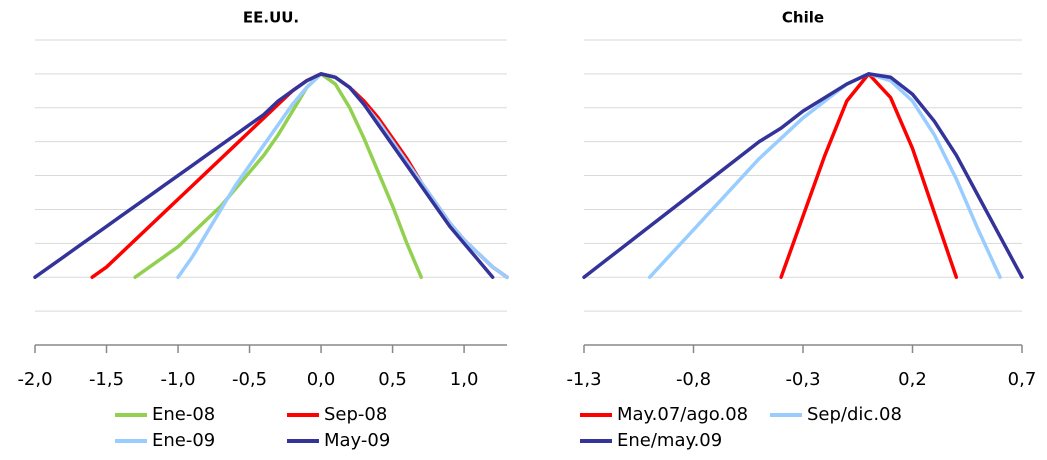 This screenshot has height=460, width=1047. What do you see at coordinates (34, 379) in the screenshot?
I see `x-tick-label: -2,0` at bounding box center [34, 379].